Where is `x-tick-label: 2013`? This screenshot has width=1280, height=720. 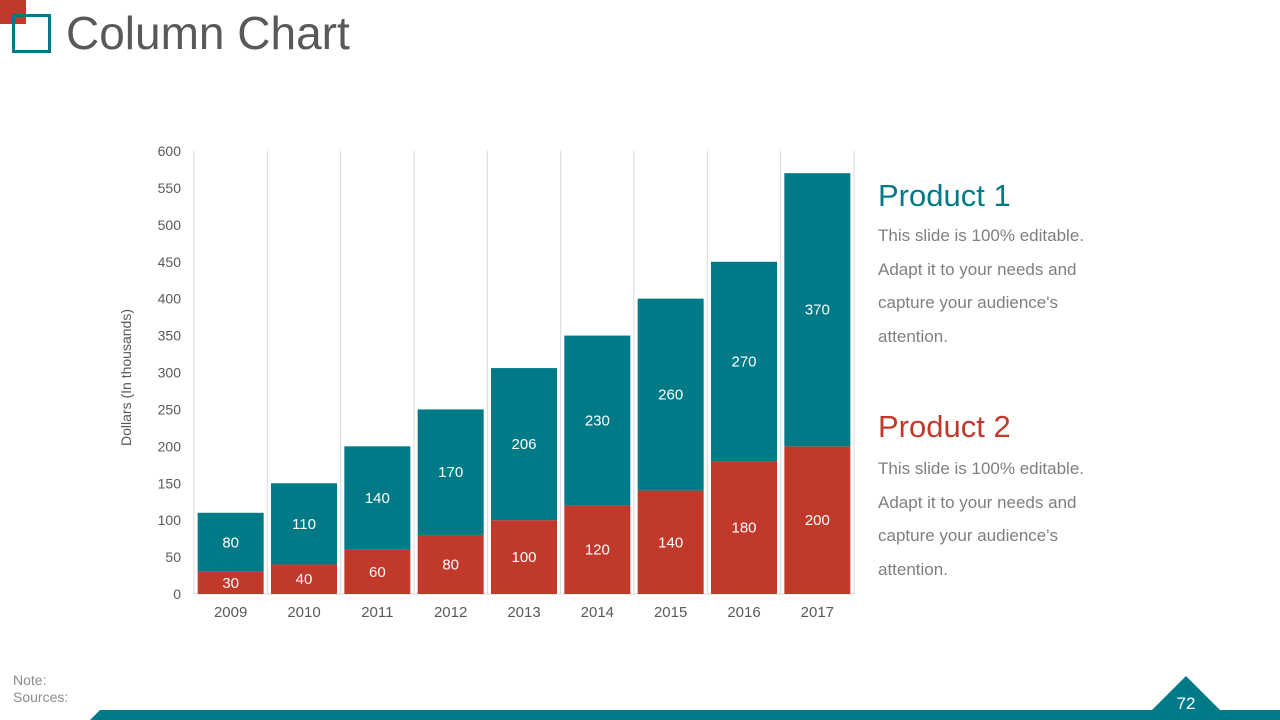 x-tick-label: 2013 is located at coordinates (523, 612).